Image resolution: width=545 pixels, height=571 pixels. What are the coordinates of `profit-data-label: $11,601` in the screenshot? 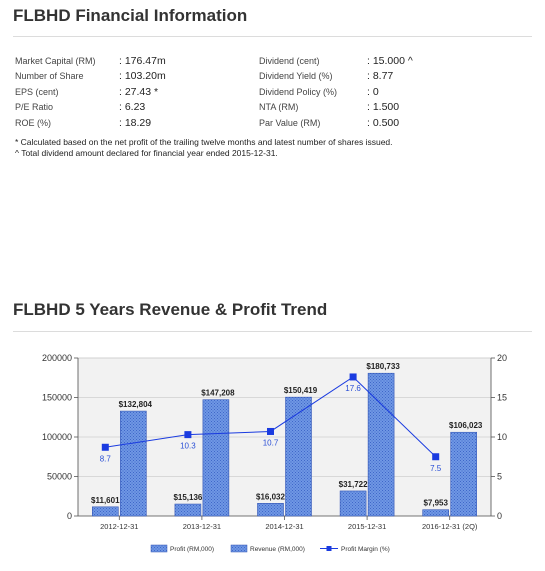 It's located at (105, 500).